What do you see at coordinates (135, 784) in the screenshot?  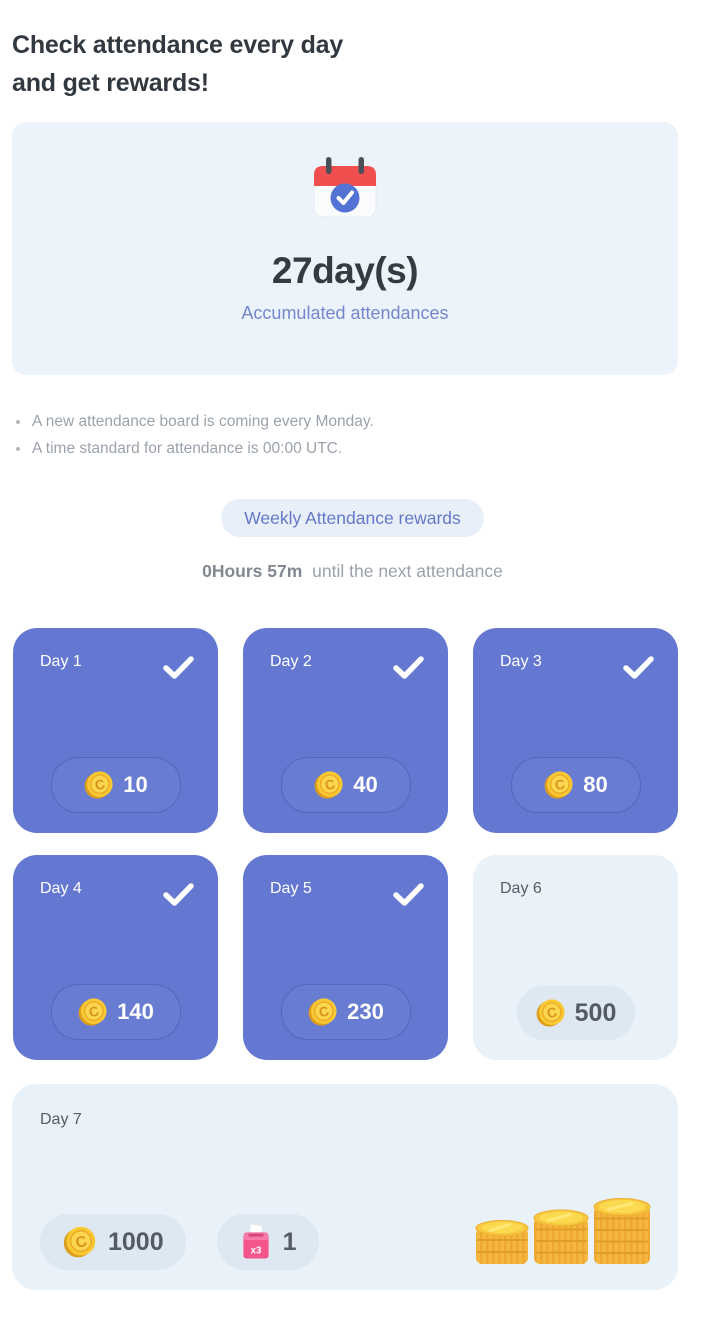 I see `coin-amount: 10` at bounding box center [135, 784].